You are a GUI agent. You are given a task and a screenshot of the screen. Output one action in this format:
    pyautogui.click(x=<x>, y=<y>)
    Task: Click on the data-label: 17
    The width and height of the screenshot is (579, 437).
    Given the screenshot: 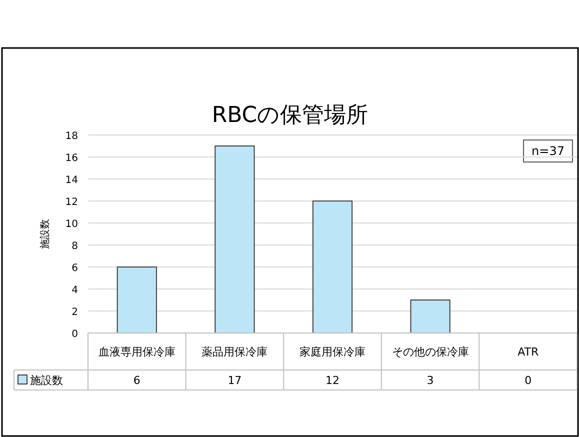 What is the action you would take?
    pyautogui.click(x=235, y=380)
    